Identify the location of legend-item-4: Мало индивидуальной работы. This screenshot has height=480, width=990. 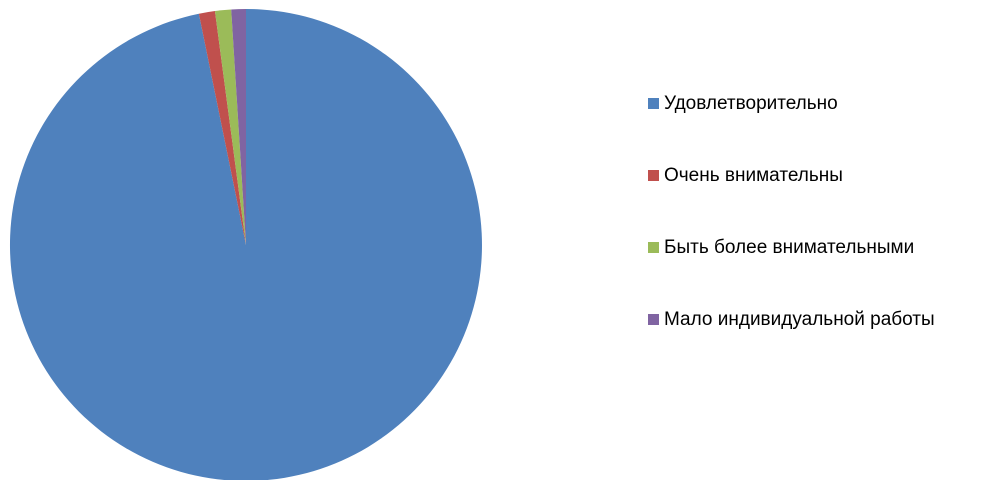
(818, 320).